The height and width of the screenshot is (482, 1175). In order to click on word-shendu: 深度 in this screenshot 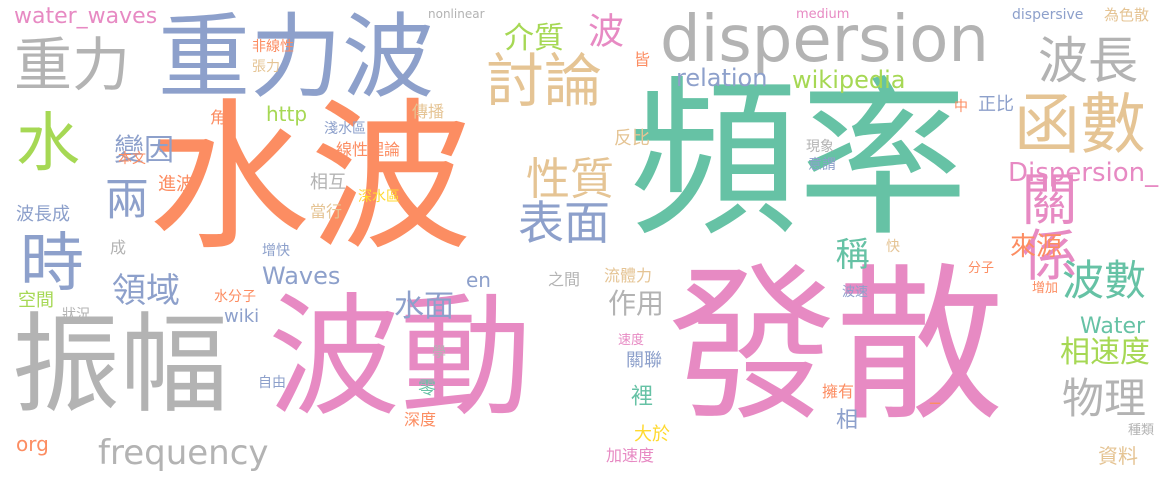, I will do `click(420, 419)`.